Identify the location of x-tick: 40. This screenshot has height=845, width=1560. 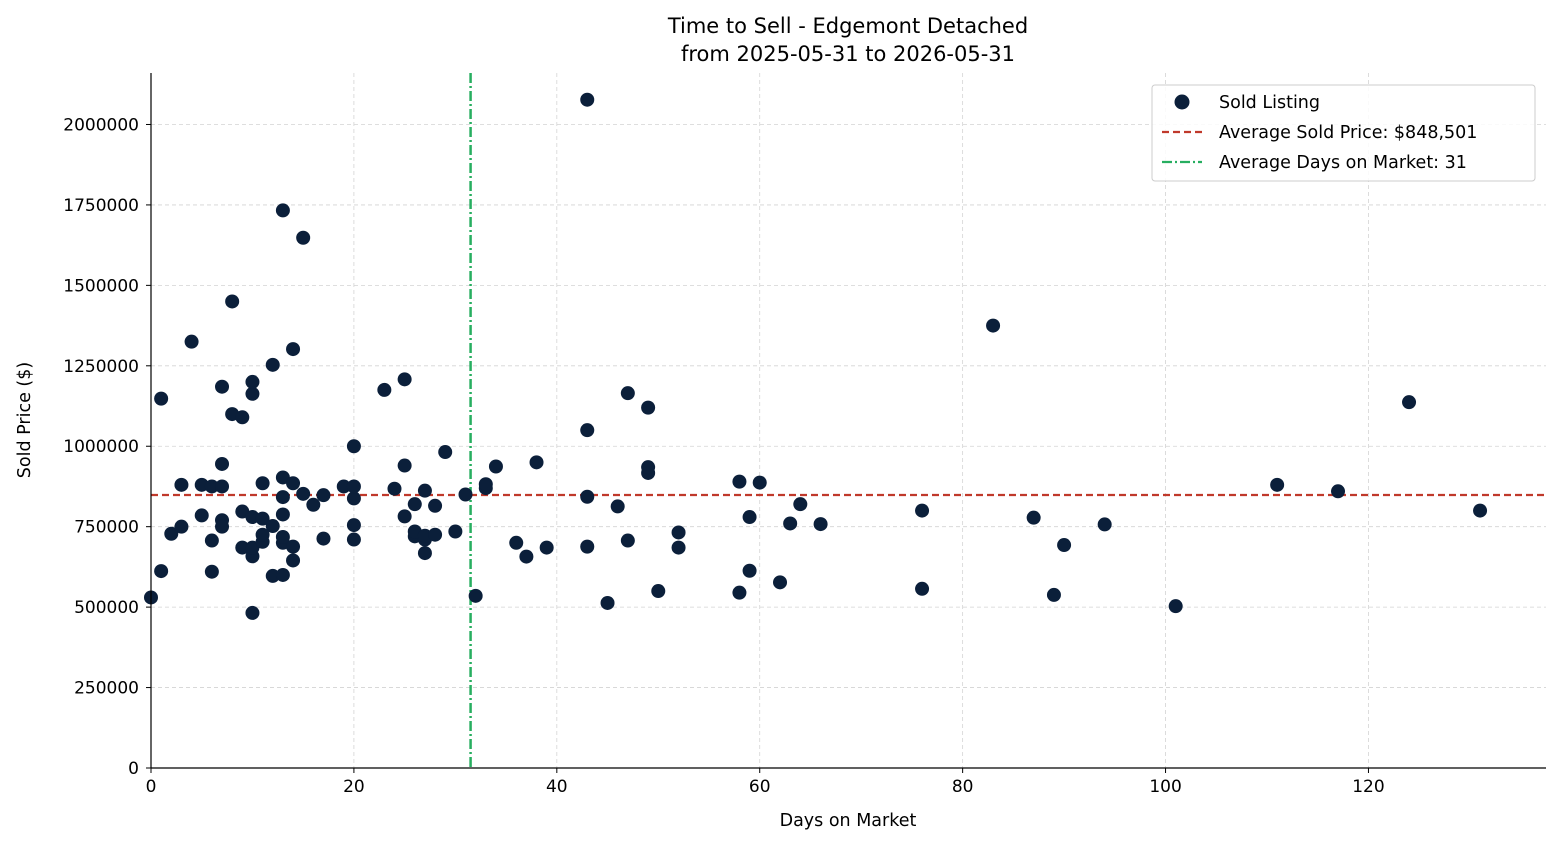
(557, 782).